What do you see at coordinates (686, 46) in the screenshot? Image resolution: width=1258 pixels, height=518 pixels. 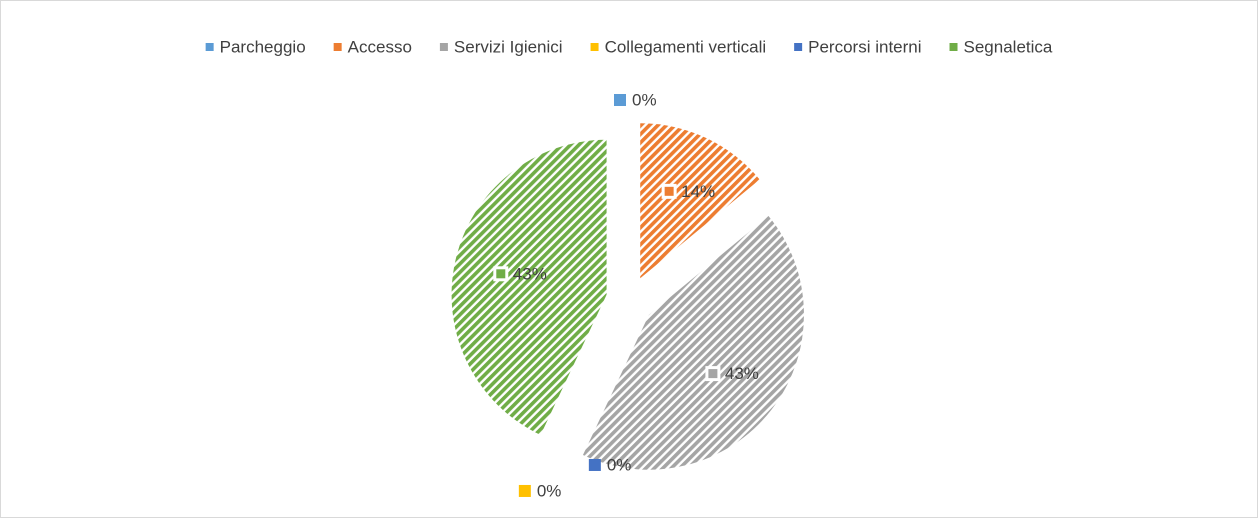 I see `legend-label: Collegamenti verticali` at bounding box center [686, 46].